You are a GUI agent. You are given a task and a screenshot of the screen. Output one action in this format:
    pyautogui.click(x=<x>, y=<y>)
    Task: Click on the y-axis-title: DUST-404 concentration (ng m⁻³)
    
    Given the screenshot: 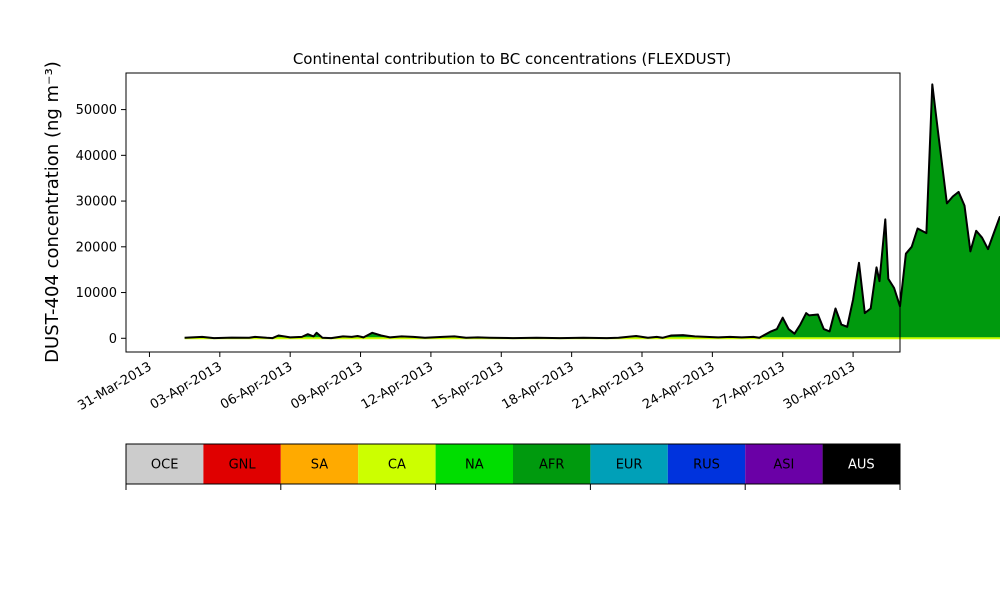 What is the action you would take?
    pyautogui.click(x=52, y=212)
    